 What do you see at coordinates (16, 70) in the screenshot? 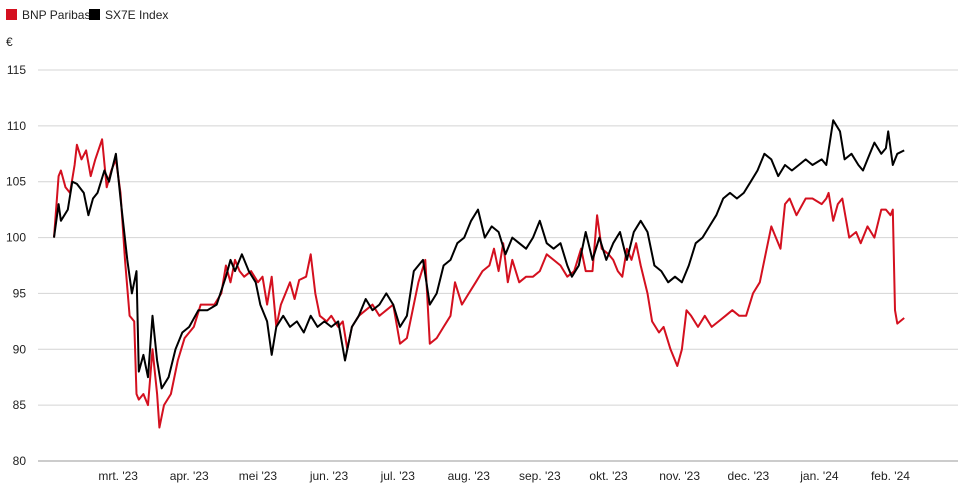
I see `y-tick-label: 115` at bounding box center [16, 70].